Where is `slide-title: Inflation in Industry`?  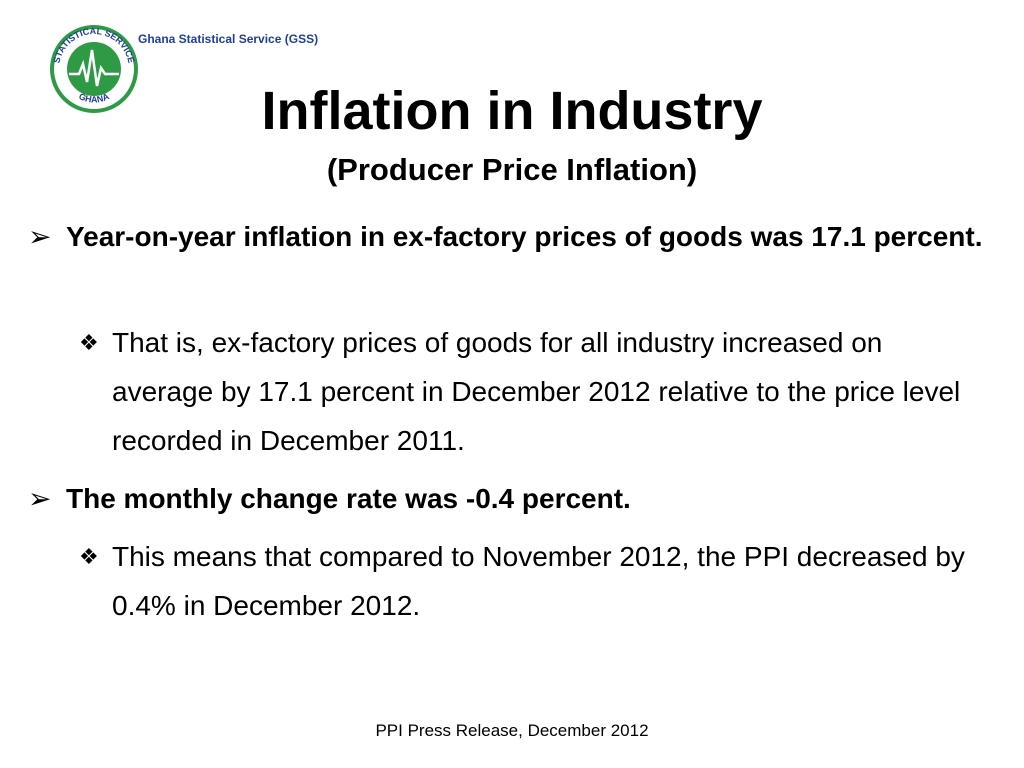
slide-title: Inflation in Industry is located at coordinates (512, 111).